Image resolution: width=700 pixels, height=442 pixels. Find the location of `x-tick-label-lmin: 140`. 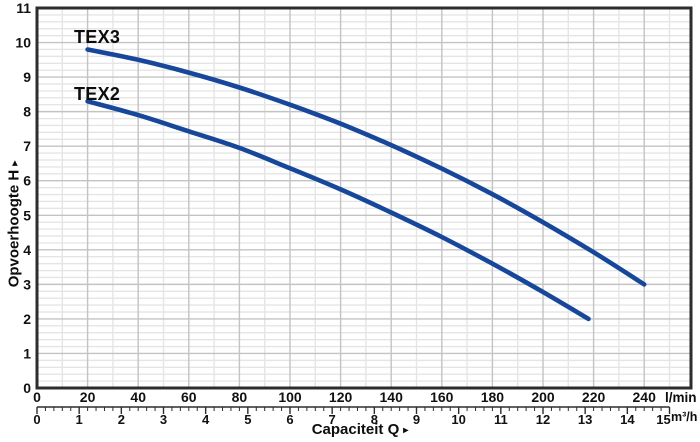

x-tick-label-lmin: 140 is located at coordinates (392, 397).